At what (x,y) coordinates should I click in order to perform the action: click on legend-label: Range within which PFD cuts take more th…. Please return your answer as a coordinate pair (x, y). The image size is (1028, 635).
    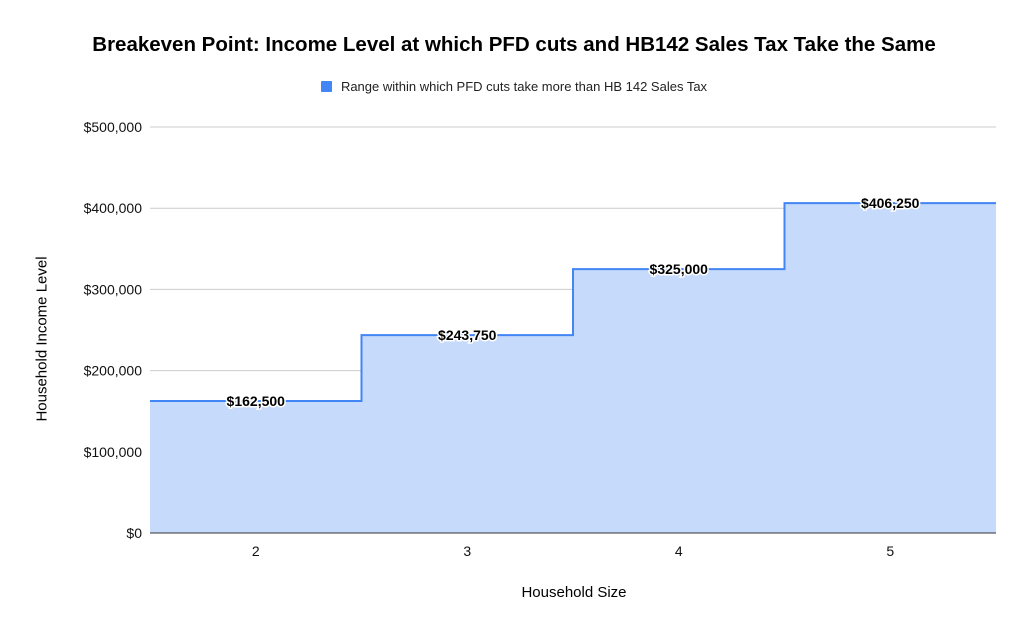
    Looking at the image, I should click on (524, 86).